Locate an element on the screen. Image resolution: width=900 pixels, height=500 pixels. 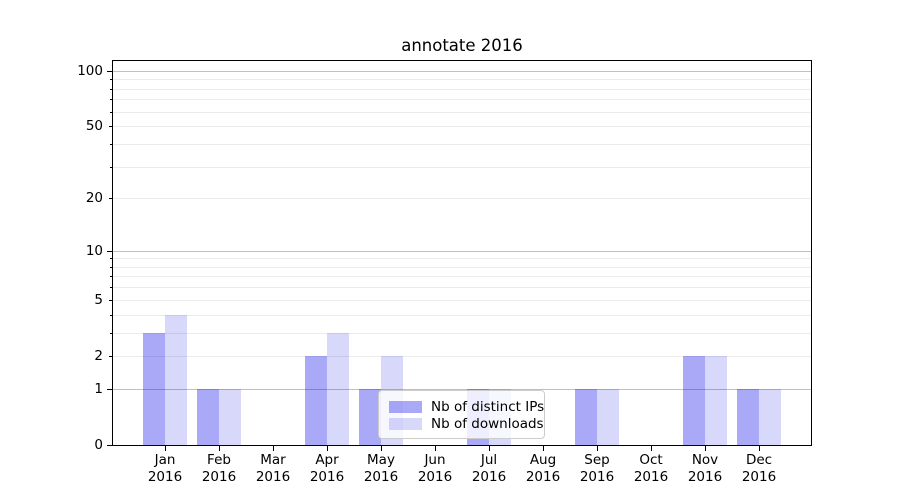
x-tick-month: Sep is located at coordinates (597, 460).